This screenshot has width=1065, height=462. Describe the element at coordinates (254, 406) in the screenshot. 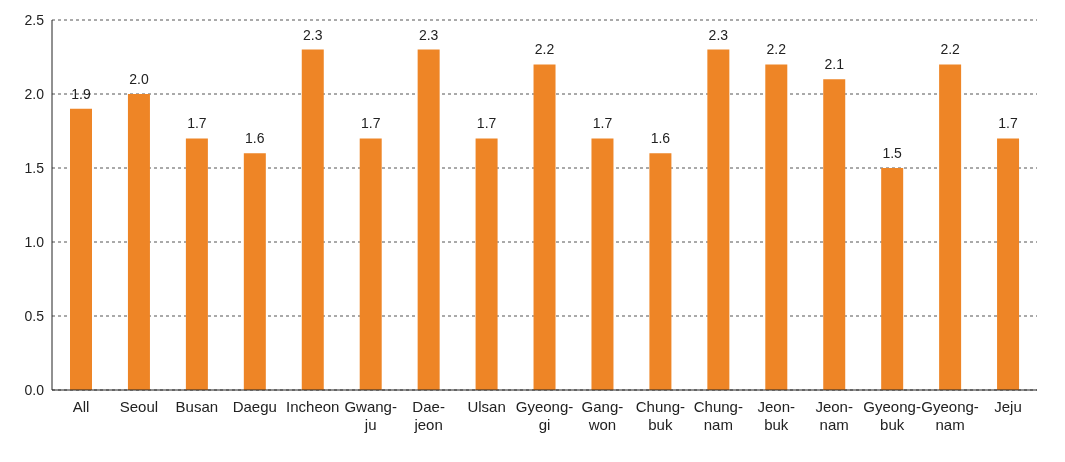

I see `x-tick-label: Daegu` at that location.